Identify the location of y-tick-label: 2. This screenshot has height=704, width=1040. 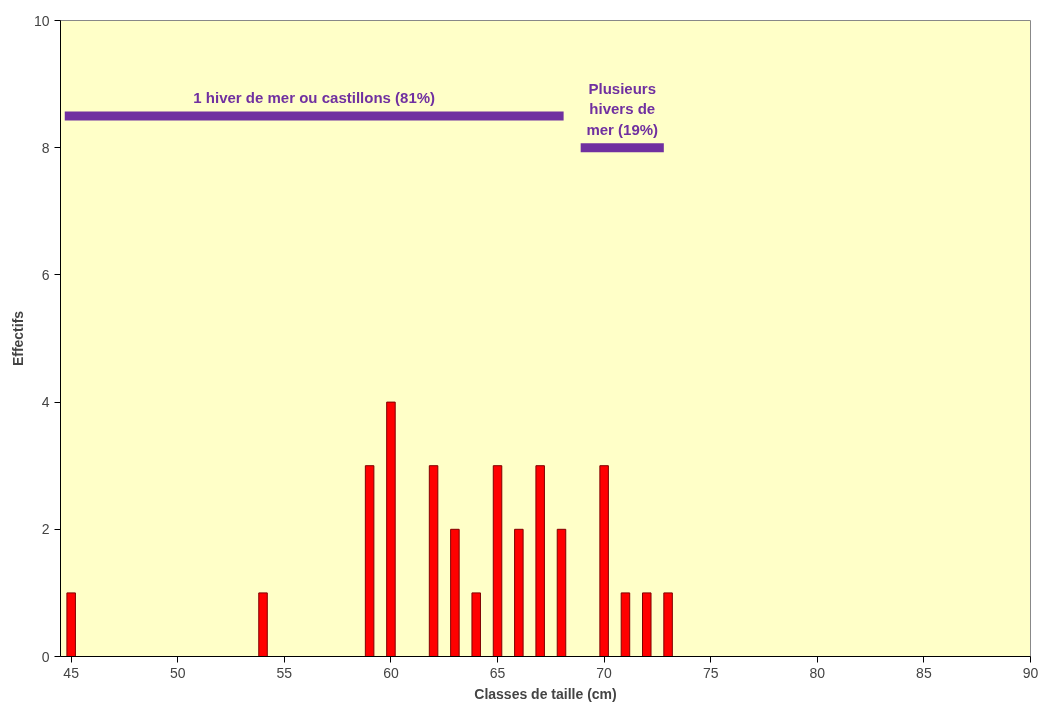
(45, 529).